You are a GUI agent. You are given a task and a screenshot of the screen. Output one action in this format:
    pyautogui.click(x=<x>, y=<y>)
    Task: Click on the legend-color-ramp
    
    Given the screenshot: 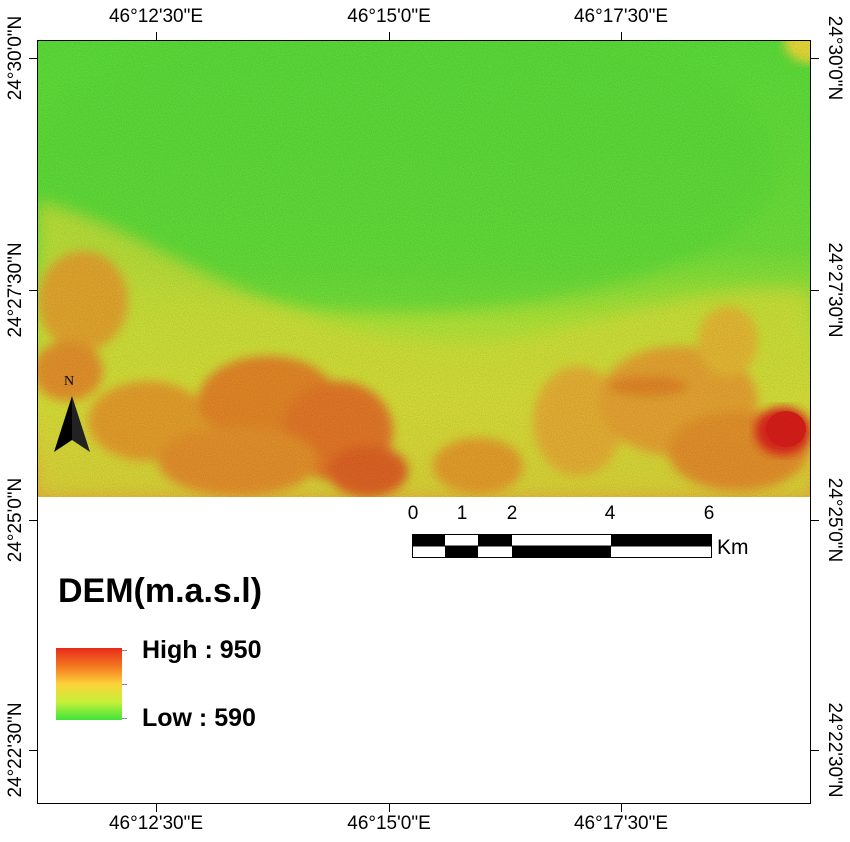 What is the action you would take?
    pyautogui.click(x=89, y=684)
    